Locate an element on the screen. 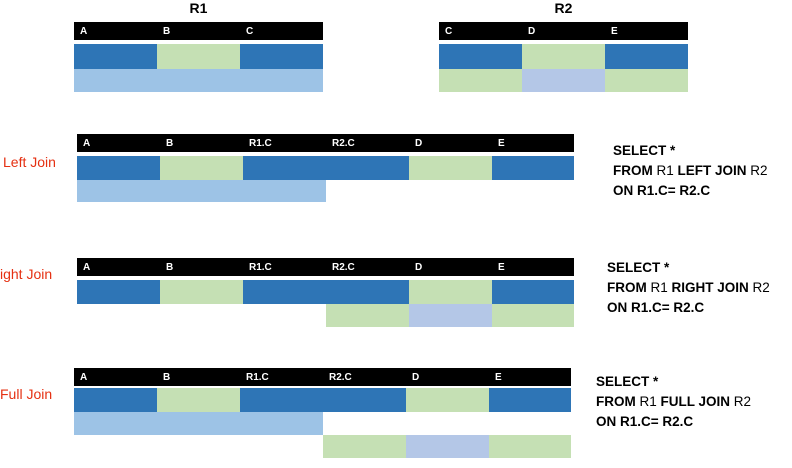 The image size is (792, 468). r1-row1-c is located at coordinates (281, 56).